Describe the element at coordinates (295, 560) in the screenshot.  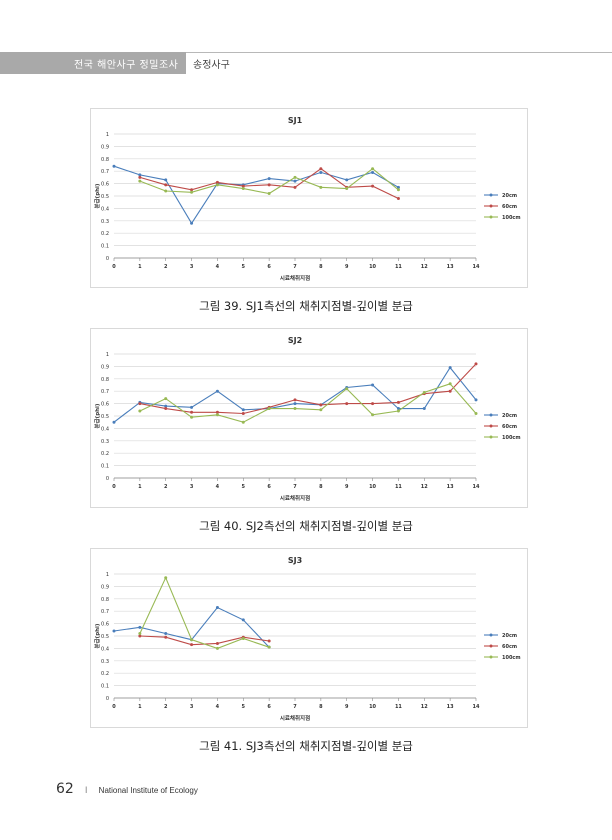
I see `chart-title: SJ3` at that location.